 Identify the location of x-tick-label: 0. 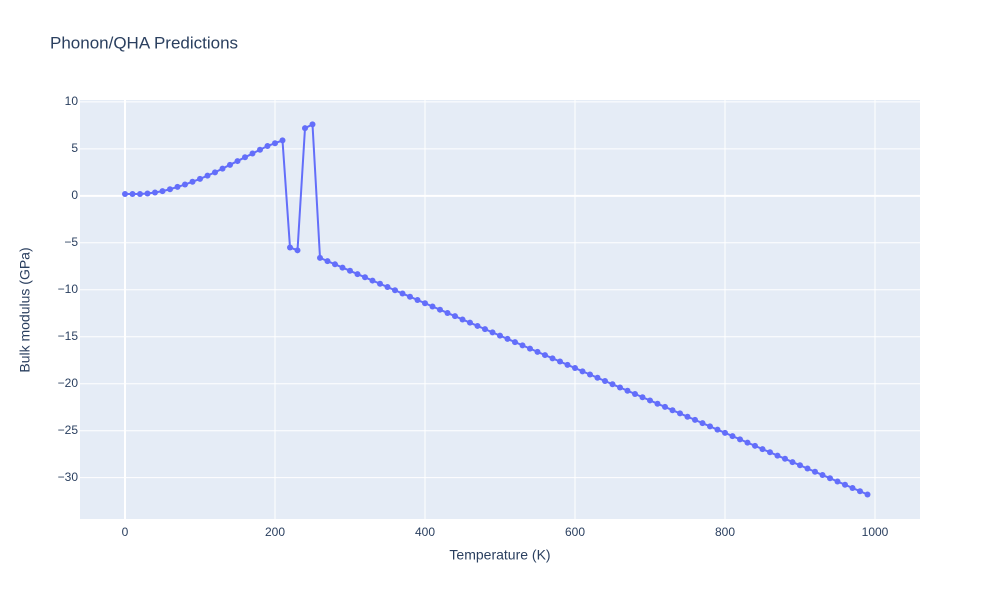
(125, 532).